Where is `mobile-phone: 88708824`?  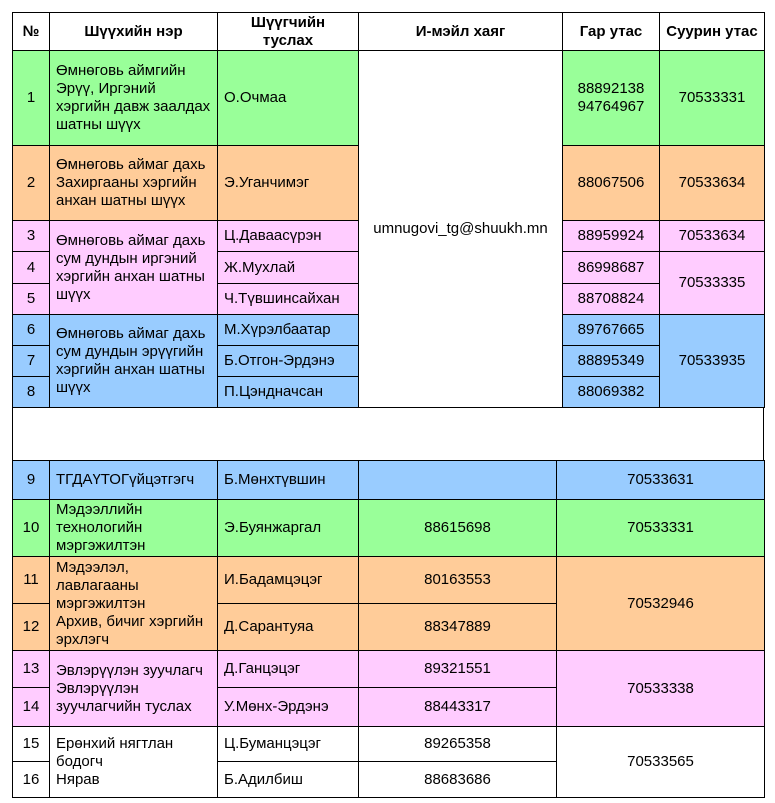
mobile-phone: 88708824 is located at coordinates (611, 299).